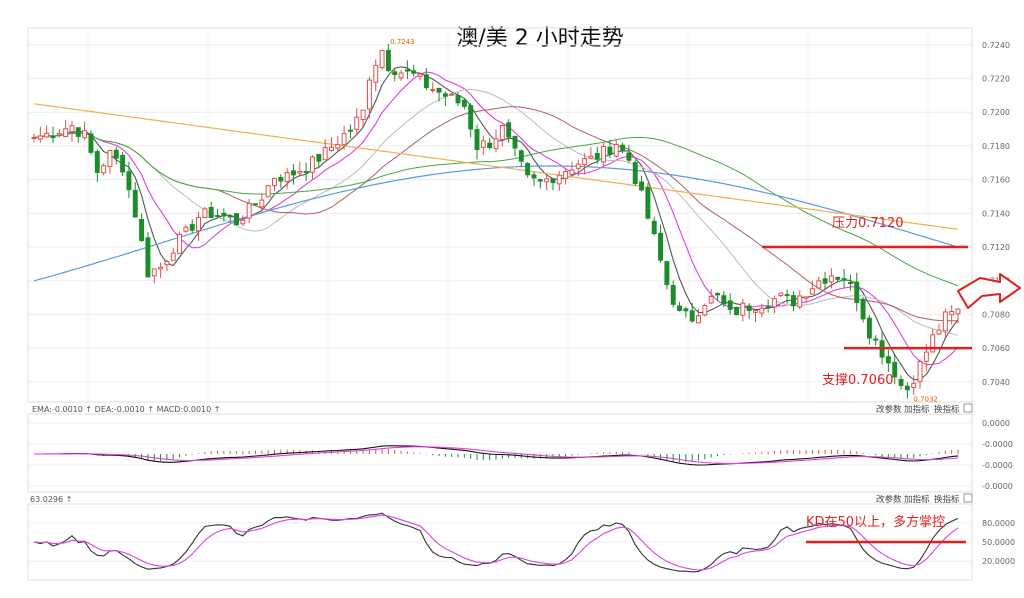 The height and width of the screenshot is (598, 1024). Describe the element at coordinates (889, 409) in the screenshot. I see `macd-button: 改参数` at that location.